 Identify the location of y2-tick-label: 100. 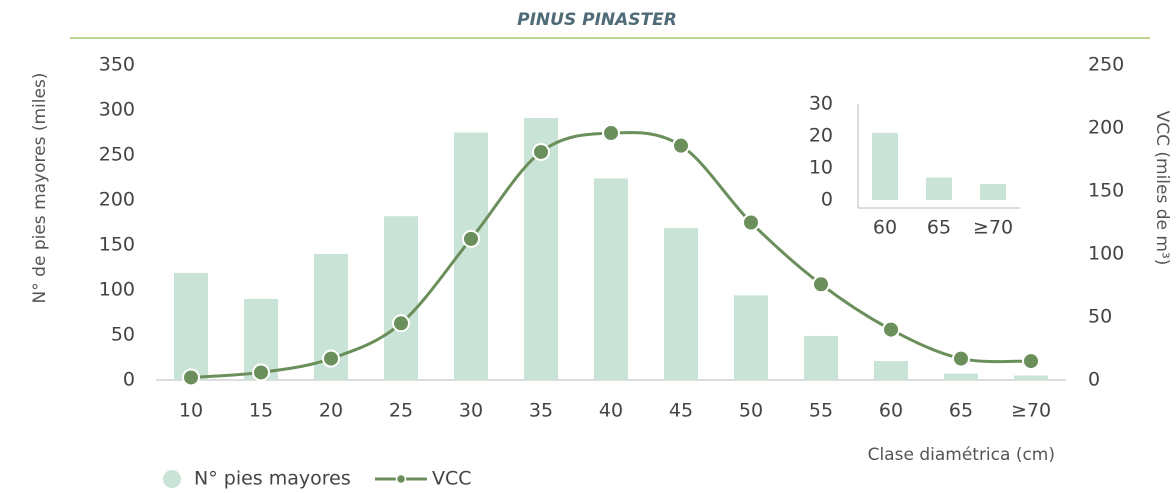
(1106, 254).